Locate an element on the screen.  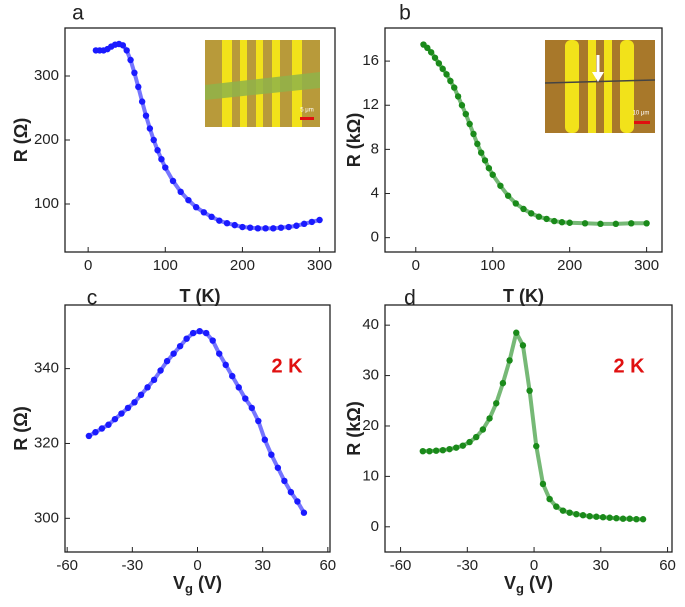
scale-label: 5 μm is located at coordinates (306, 111).